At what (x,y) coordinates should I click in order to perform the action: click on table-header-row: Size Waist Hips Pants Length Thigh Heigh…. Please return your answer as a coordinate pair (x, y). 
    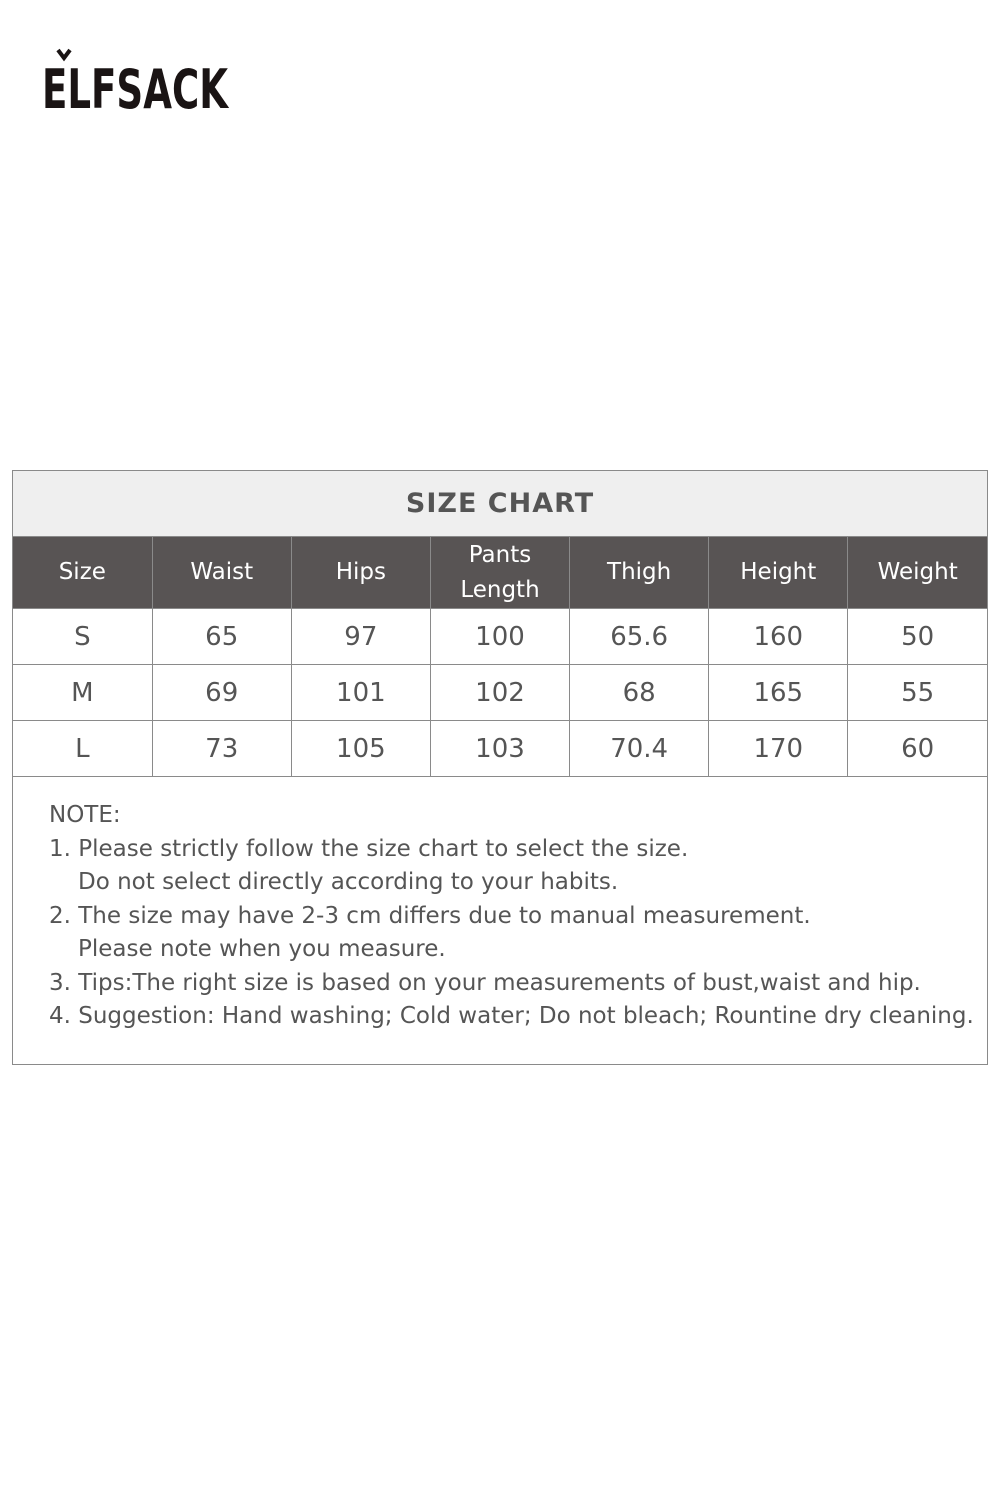
    Looking at the image, I should click on (500, 573).